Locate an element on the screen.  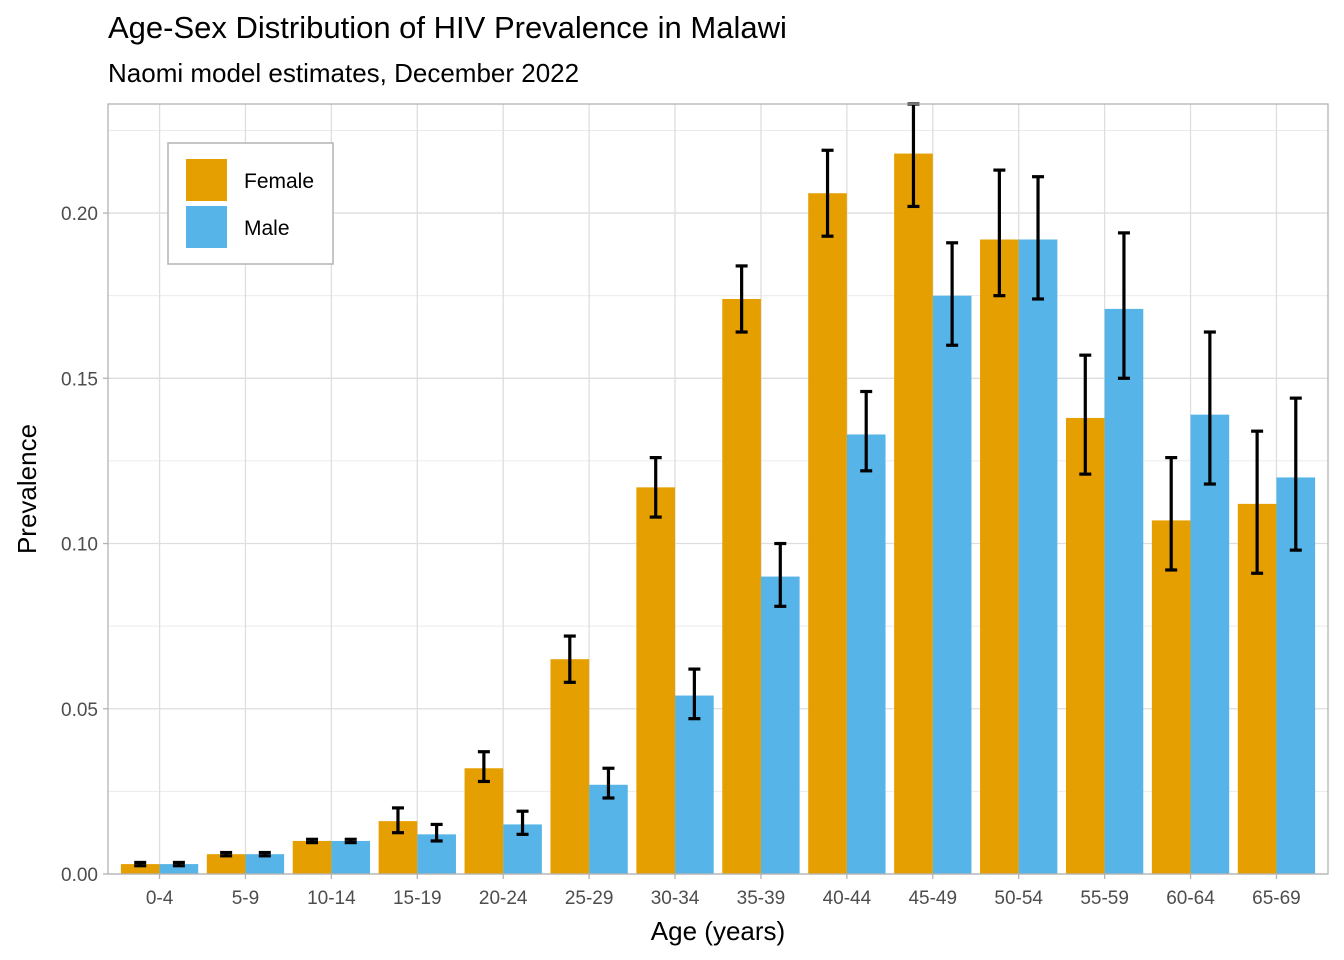
y-tick-label: 0.10 is located at coordinates (79, 545).